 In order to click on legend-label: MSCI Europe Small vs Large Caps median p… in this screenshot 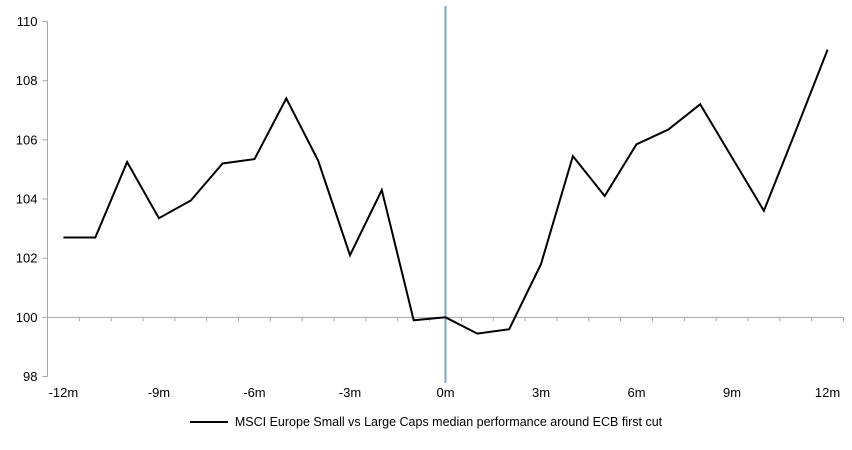, I will do `click(448, 422)`.